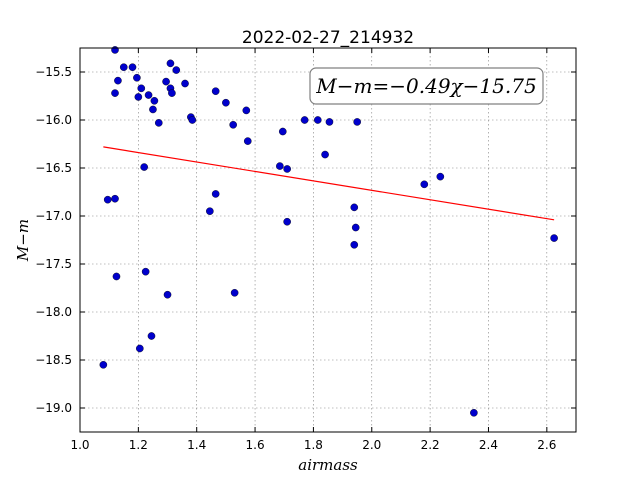 This screenshot has width=640, height=480. What do you see at coordinates (371, 445) in the screenshot?
I see `x-tick-label: 2.0` at bounding box center [371, 445].